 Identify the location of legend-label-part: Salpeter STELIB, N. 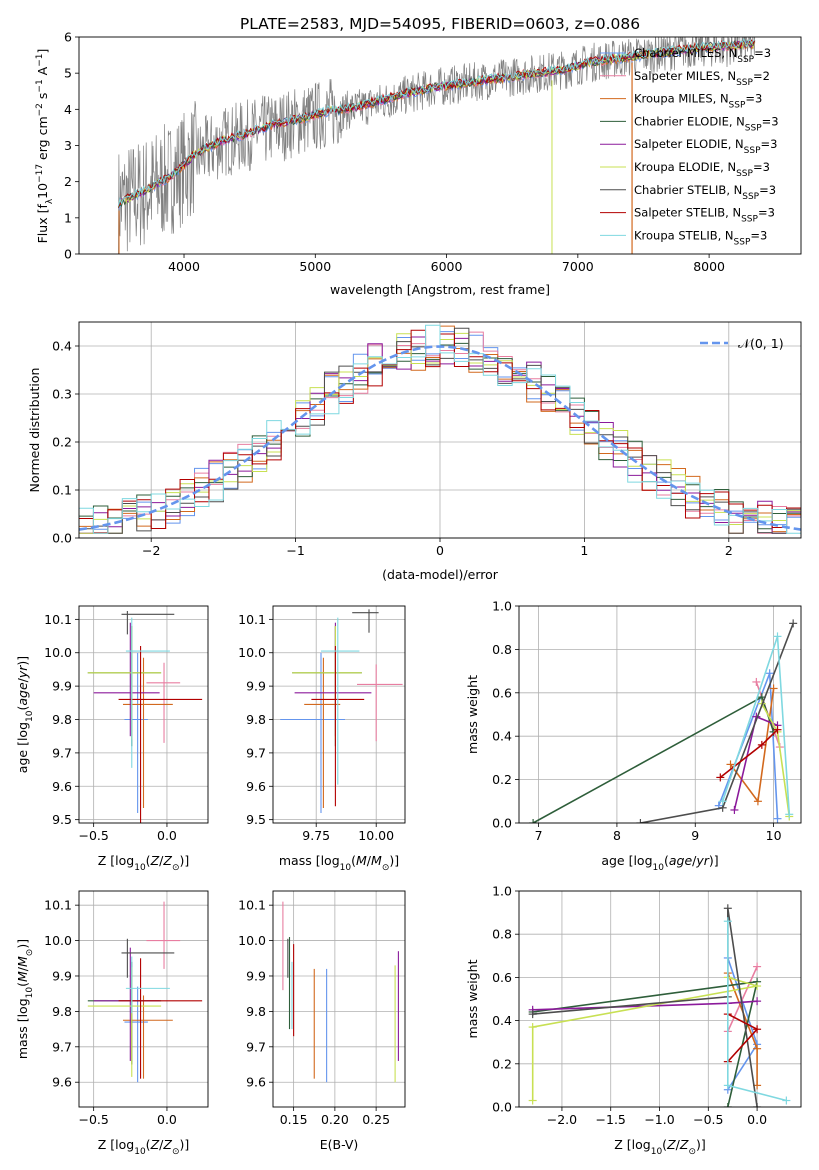
(687, 213).